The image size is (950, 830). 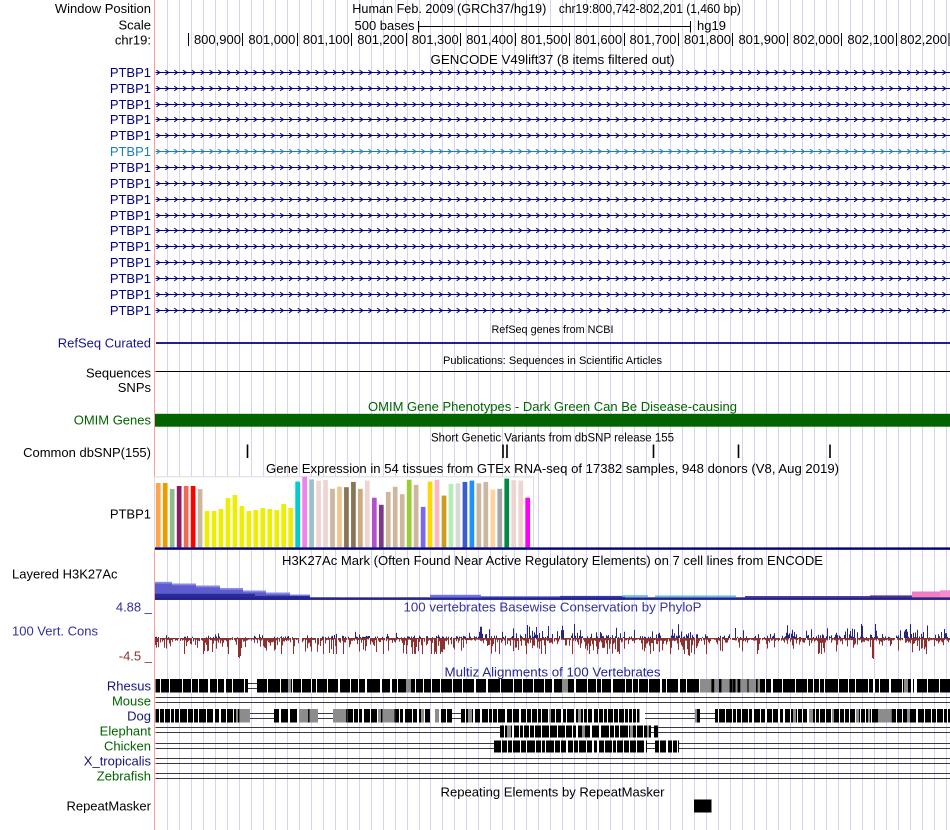 What do you see at coordinates (134, 25) in the screenshot?
I see `svg-text: Scale` at bounding box center [134, 25].